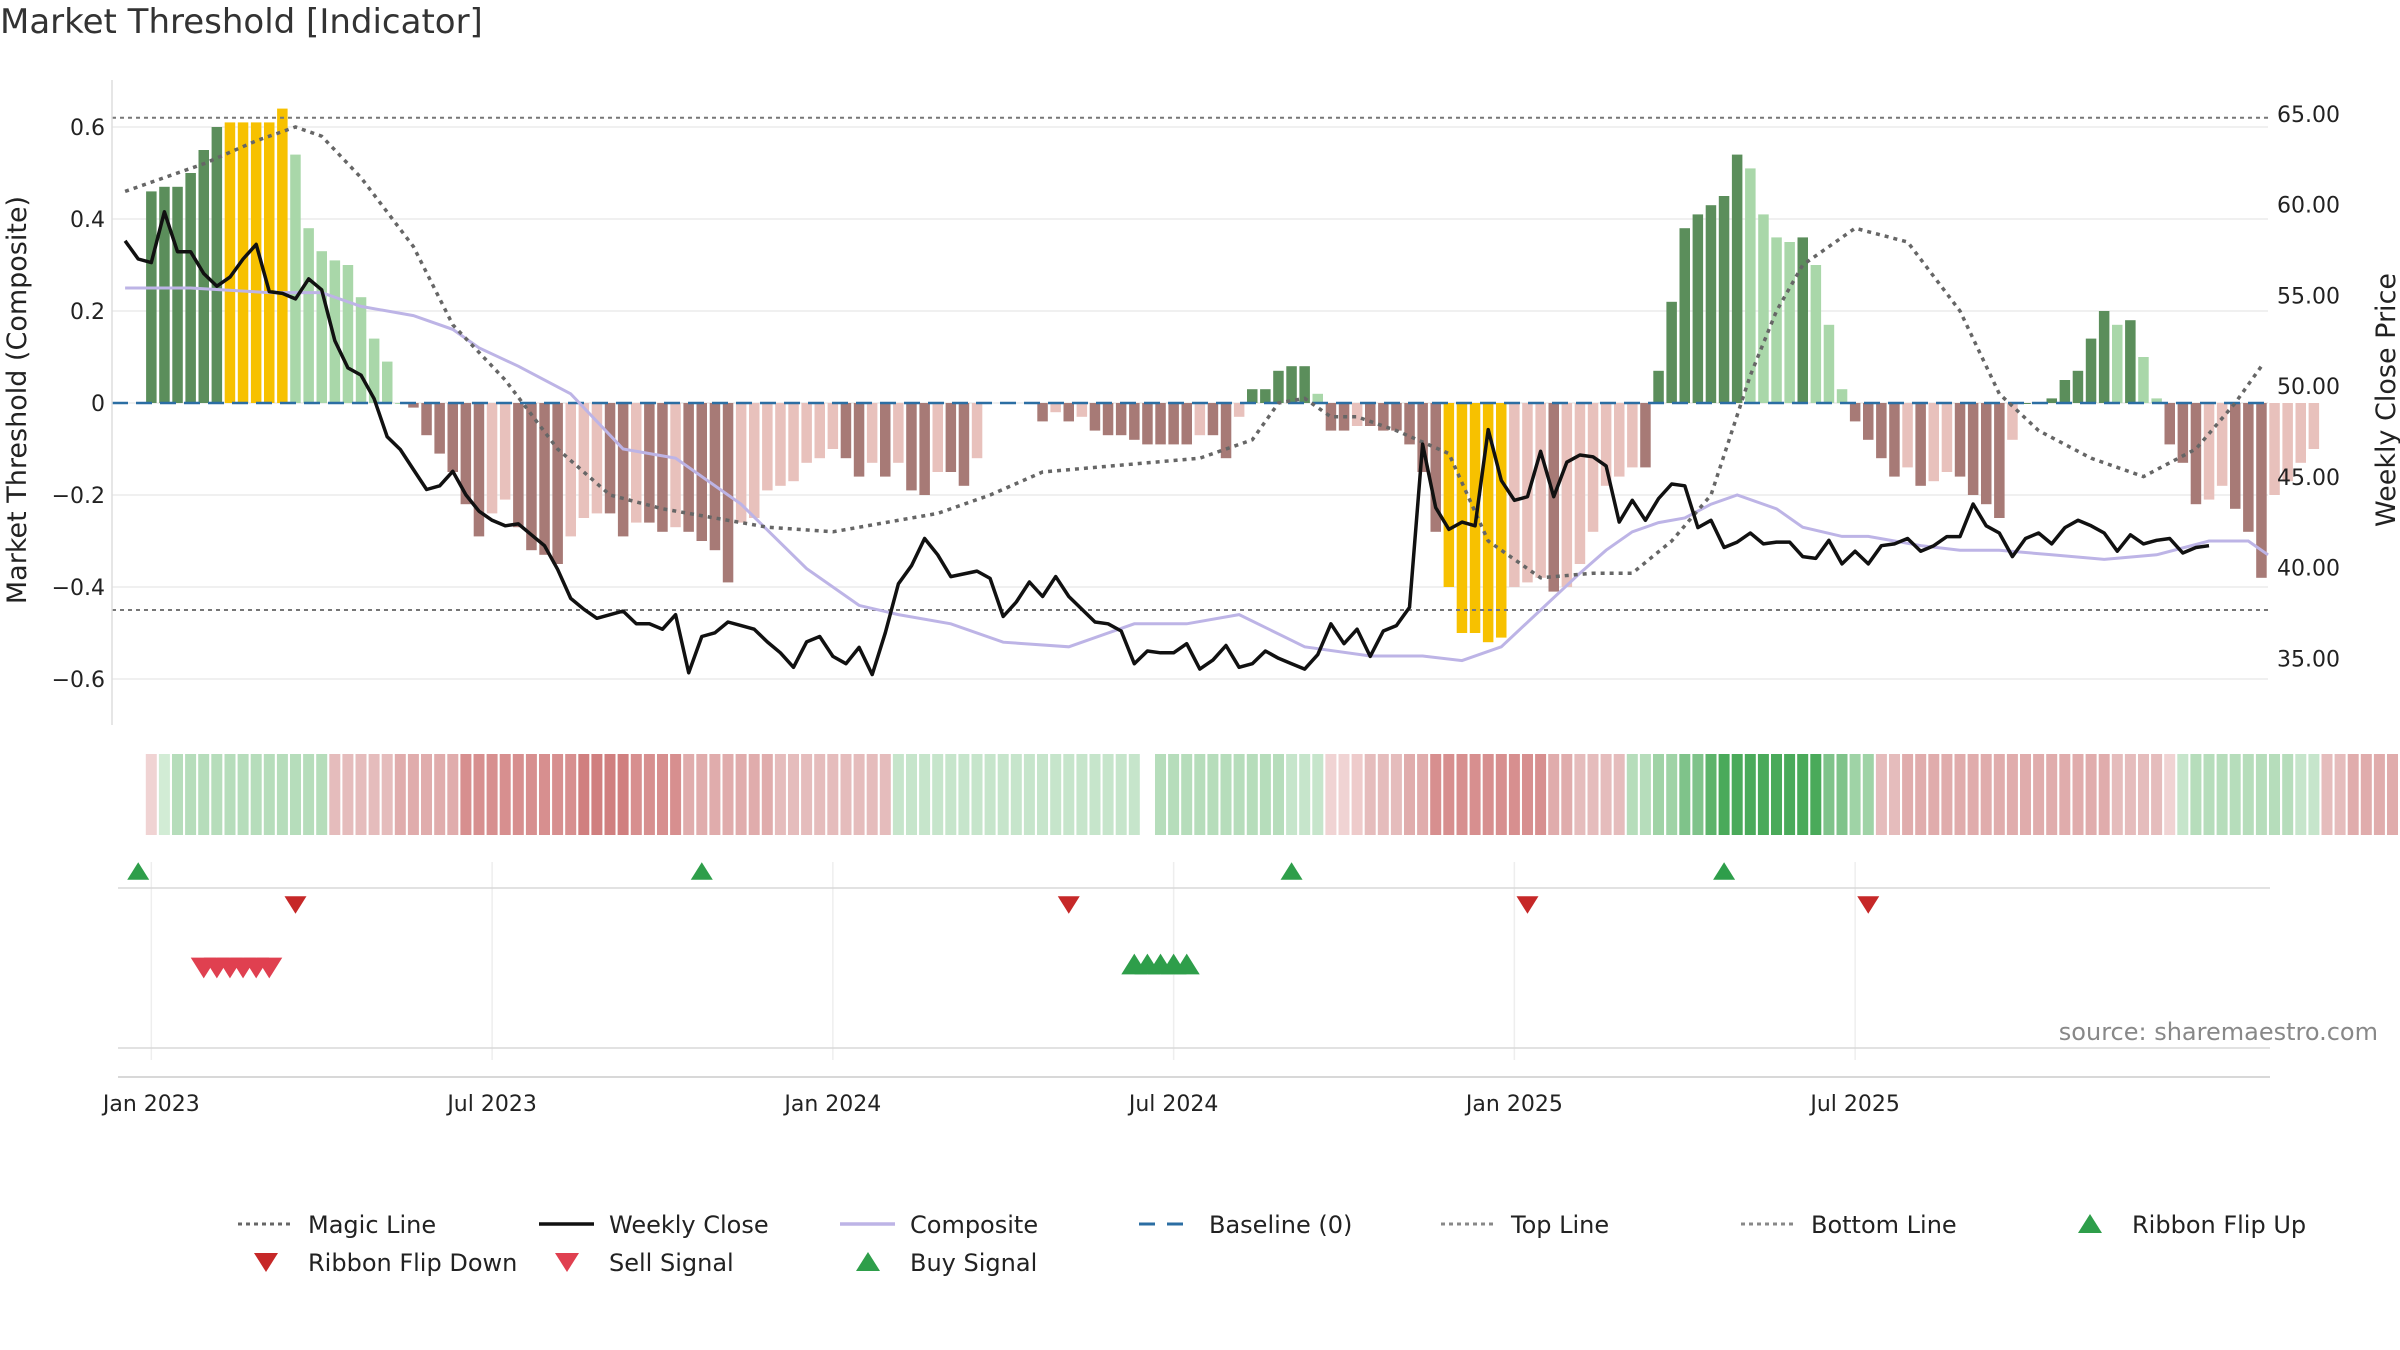 This screenshot has height=1350, width=2400. I want to click on legend-label: Buy Signal, so click(973, 1263).